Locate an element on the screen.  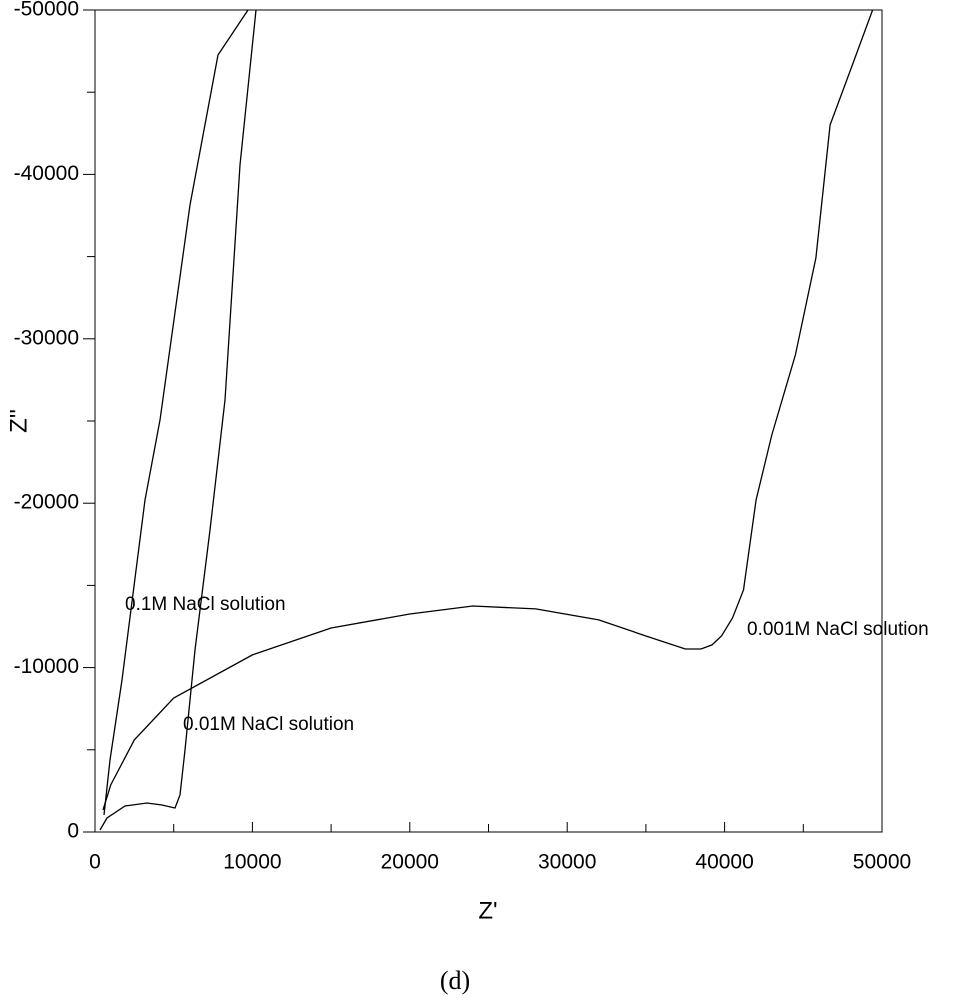
y-axis-label: Z'' is located at coordinates (18, 421).